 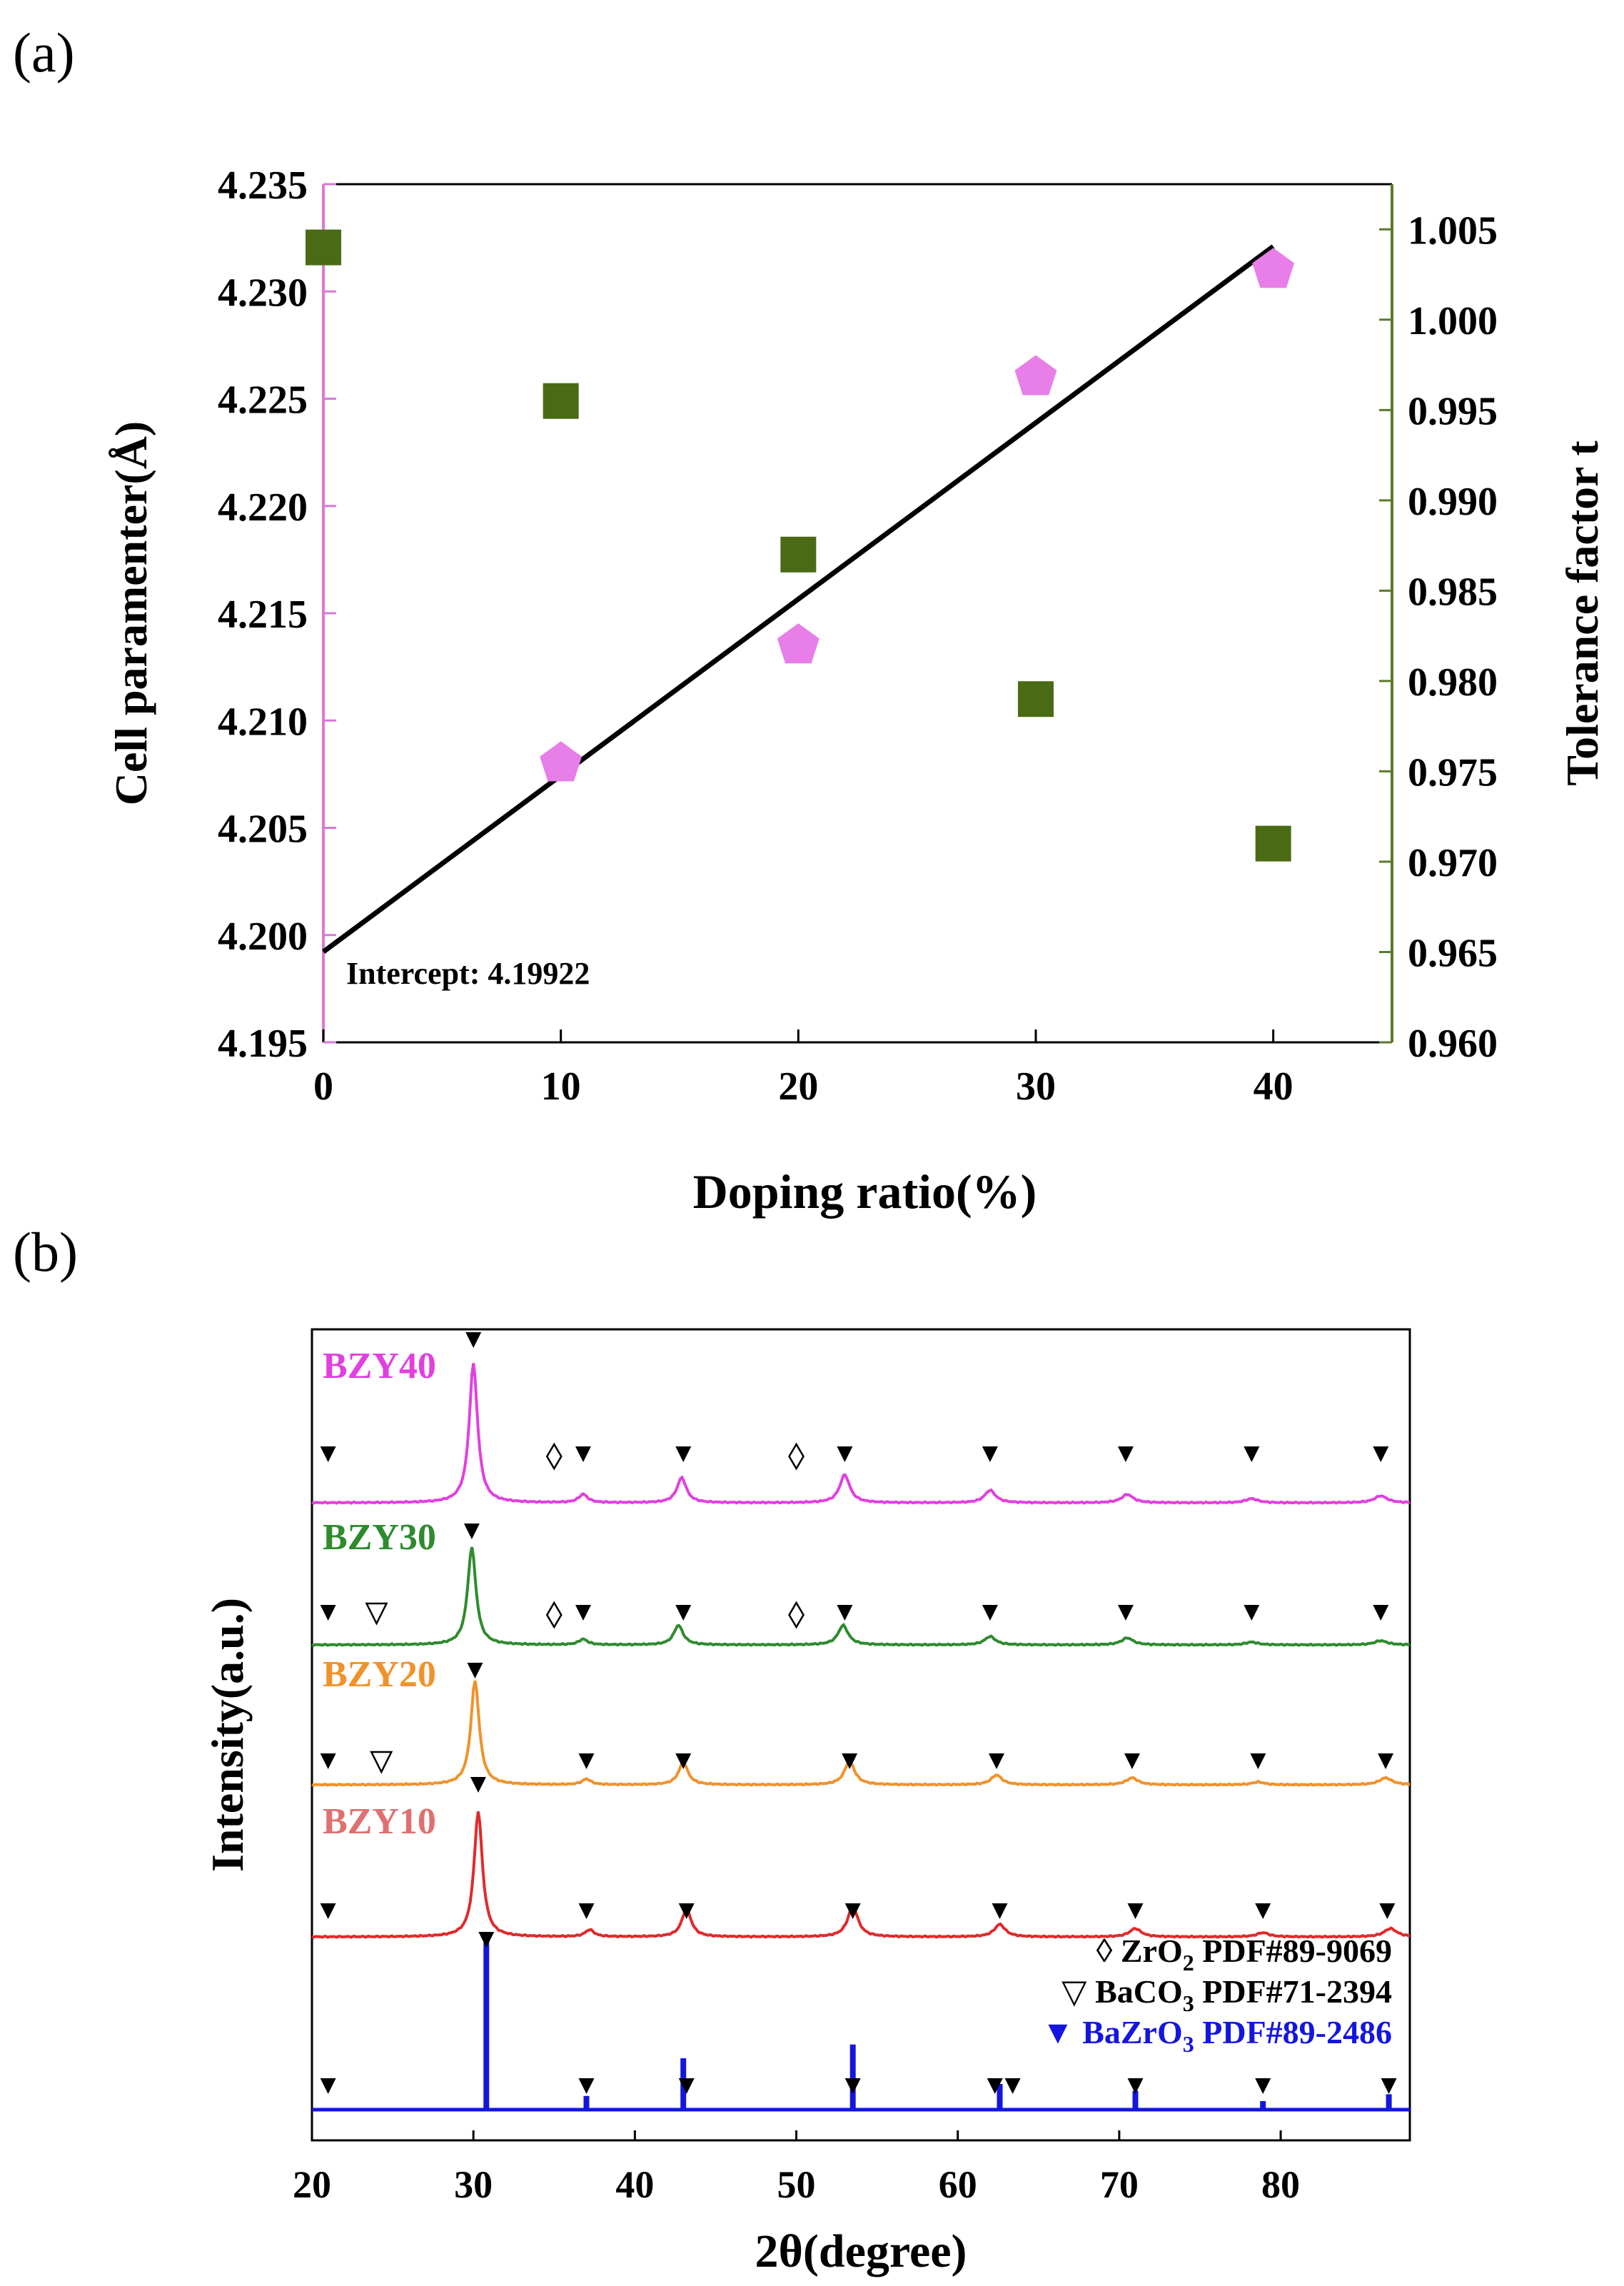 I want to click on right-y-tick-label-a: 1.005, so click(x=1453, y=230).